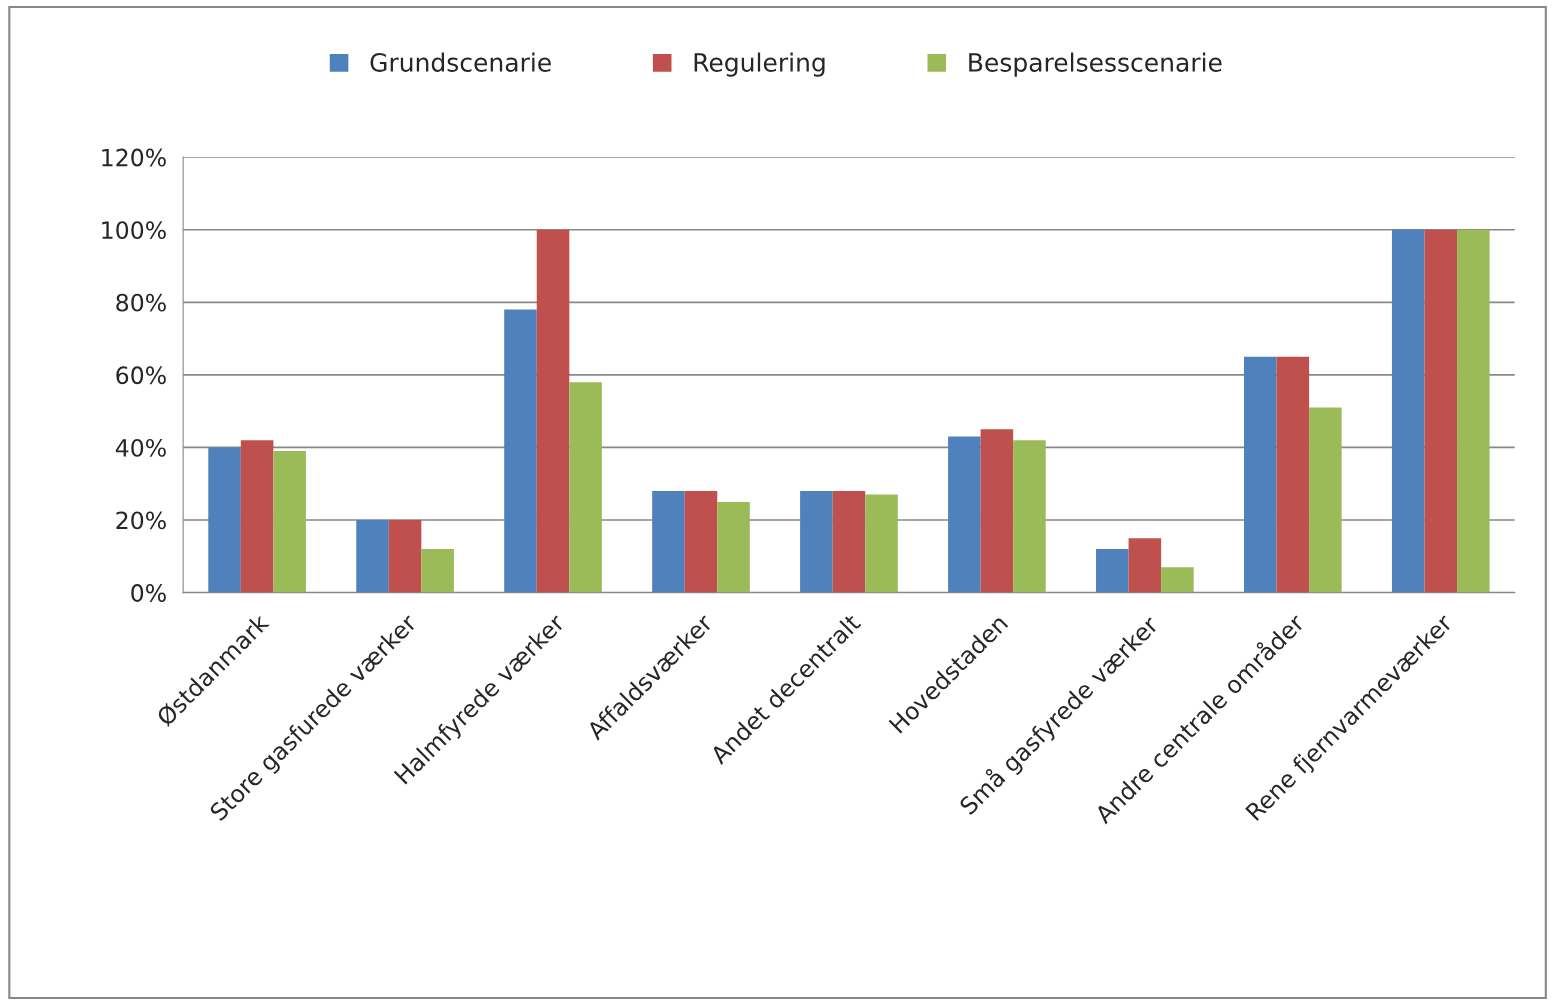 The height and width of the screenshot is (1001, 1552). I want to click on legend-label: Grundscenarie, so click(460, 62).